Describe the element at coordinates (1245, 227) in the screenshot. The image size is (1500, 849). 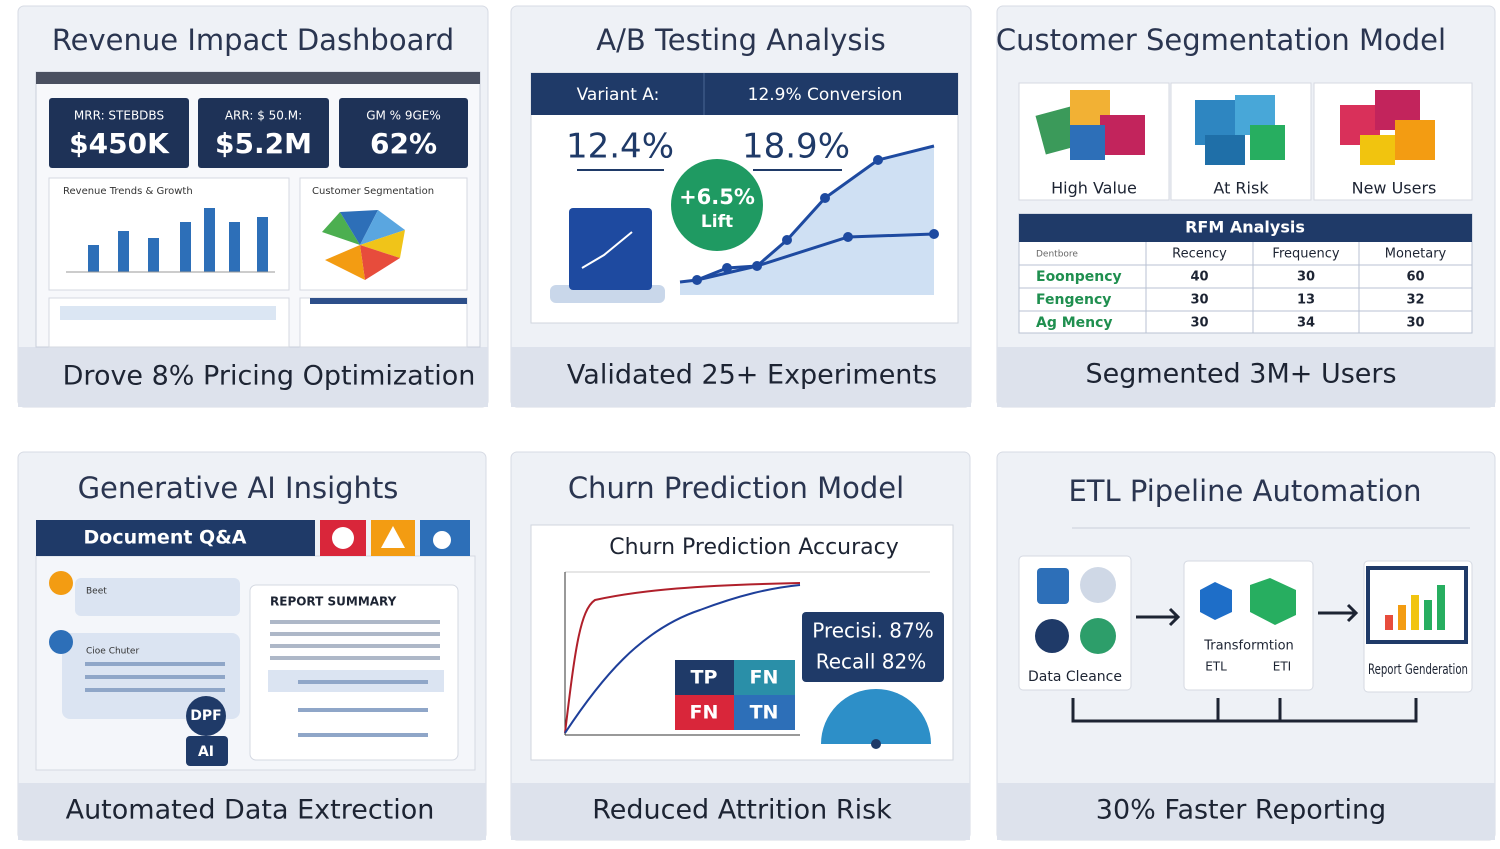
I see `table-title: RFM Analysis` at that location.